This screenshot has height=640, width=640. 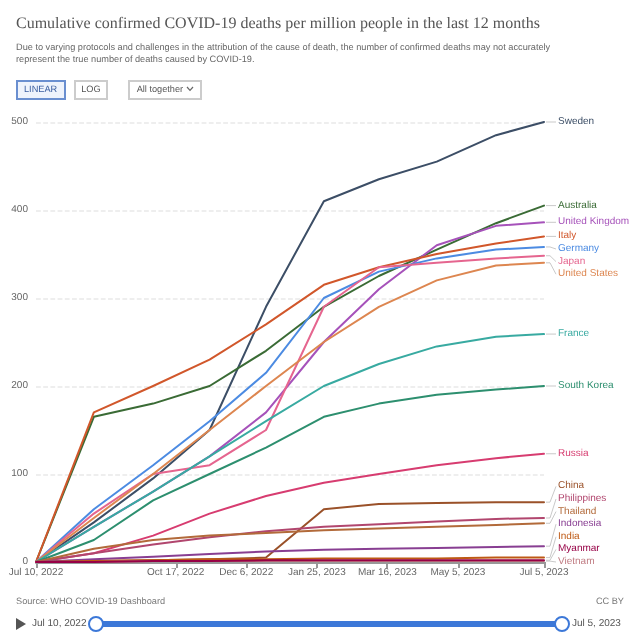 What do you see at coordinates (278, 23) in the screenshot?
I see `chart-title: Cumulative confirmed COVID-19 deaths per million people in the last 12 months` at bounding box center [278, 23].